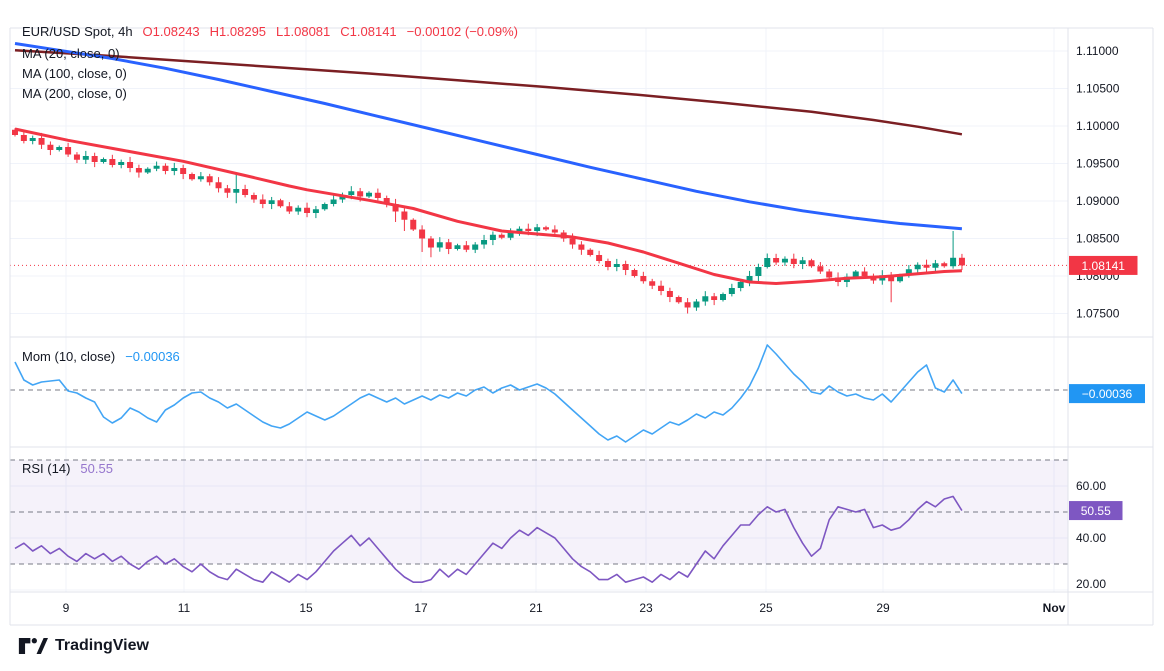  I want to click on ohlc-high: H1.08295, so click(238, 31).